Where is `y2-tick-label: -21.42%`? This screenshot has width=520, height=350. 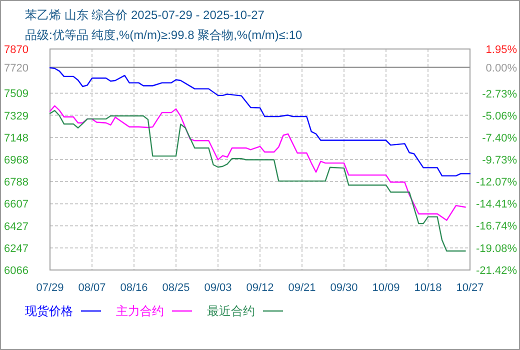
y2-tick-label: -21.42% is located at coordinates (497, 271).